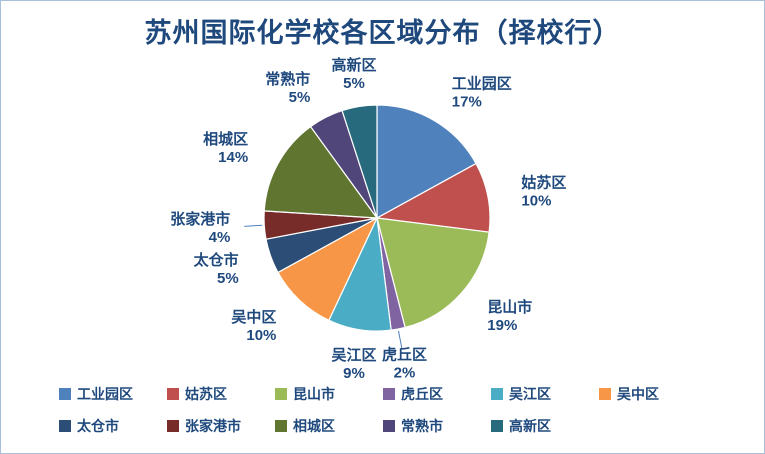  Describe the element at coordinates (383, 410) in the screenshot. I see `chart-legend: 工业园区 姑苏区 昆山市 虎丘区 吴江区 吴中区太仓市 张家港市 相城区 常熟市 高新区` at that location.